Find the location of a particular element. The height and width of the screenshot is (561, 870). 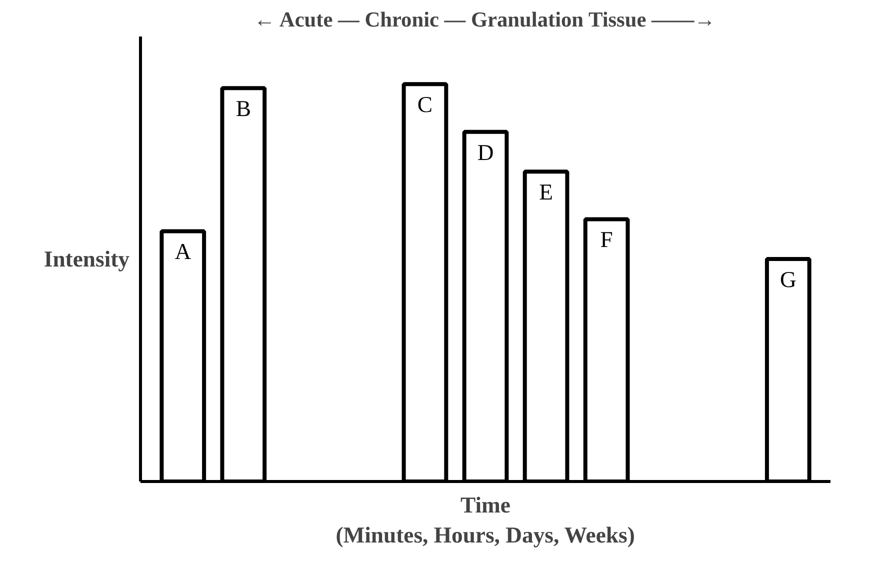

x-tick-label: F is located at coordinates (606, 239).